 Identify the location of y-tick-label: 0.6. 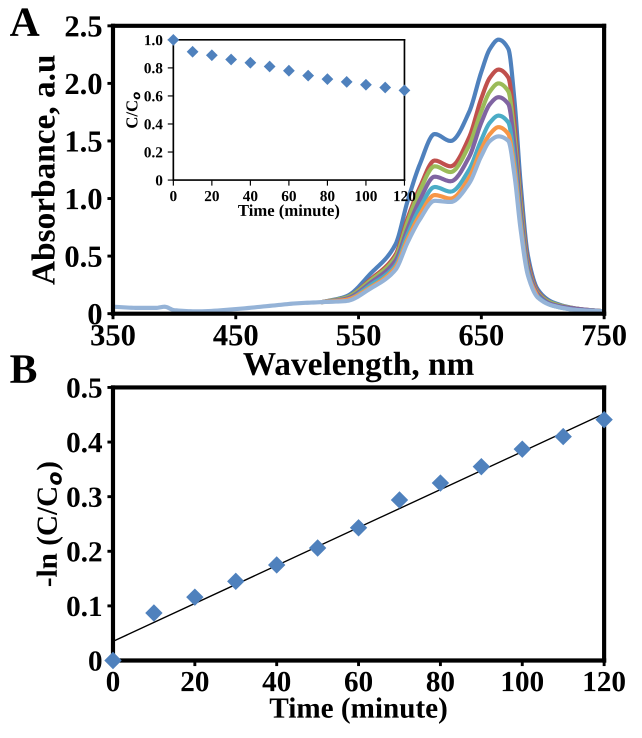
(153, 96).